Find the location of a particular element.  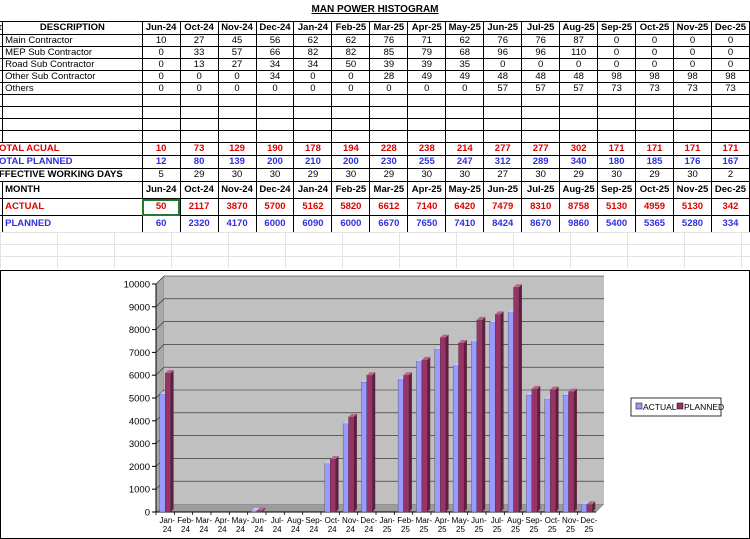

contractor-row-value: 56 is located at coordinates (275, 40).